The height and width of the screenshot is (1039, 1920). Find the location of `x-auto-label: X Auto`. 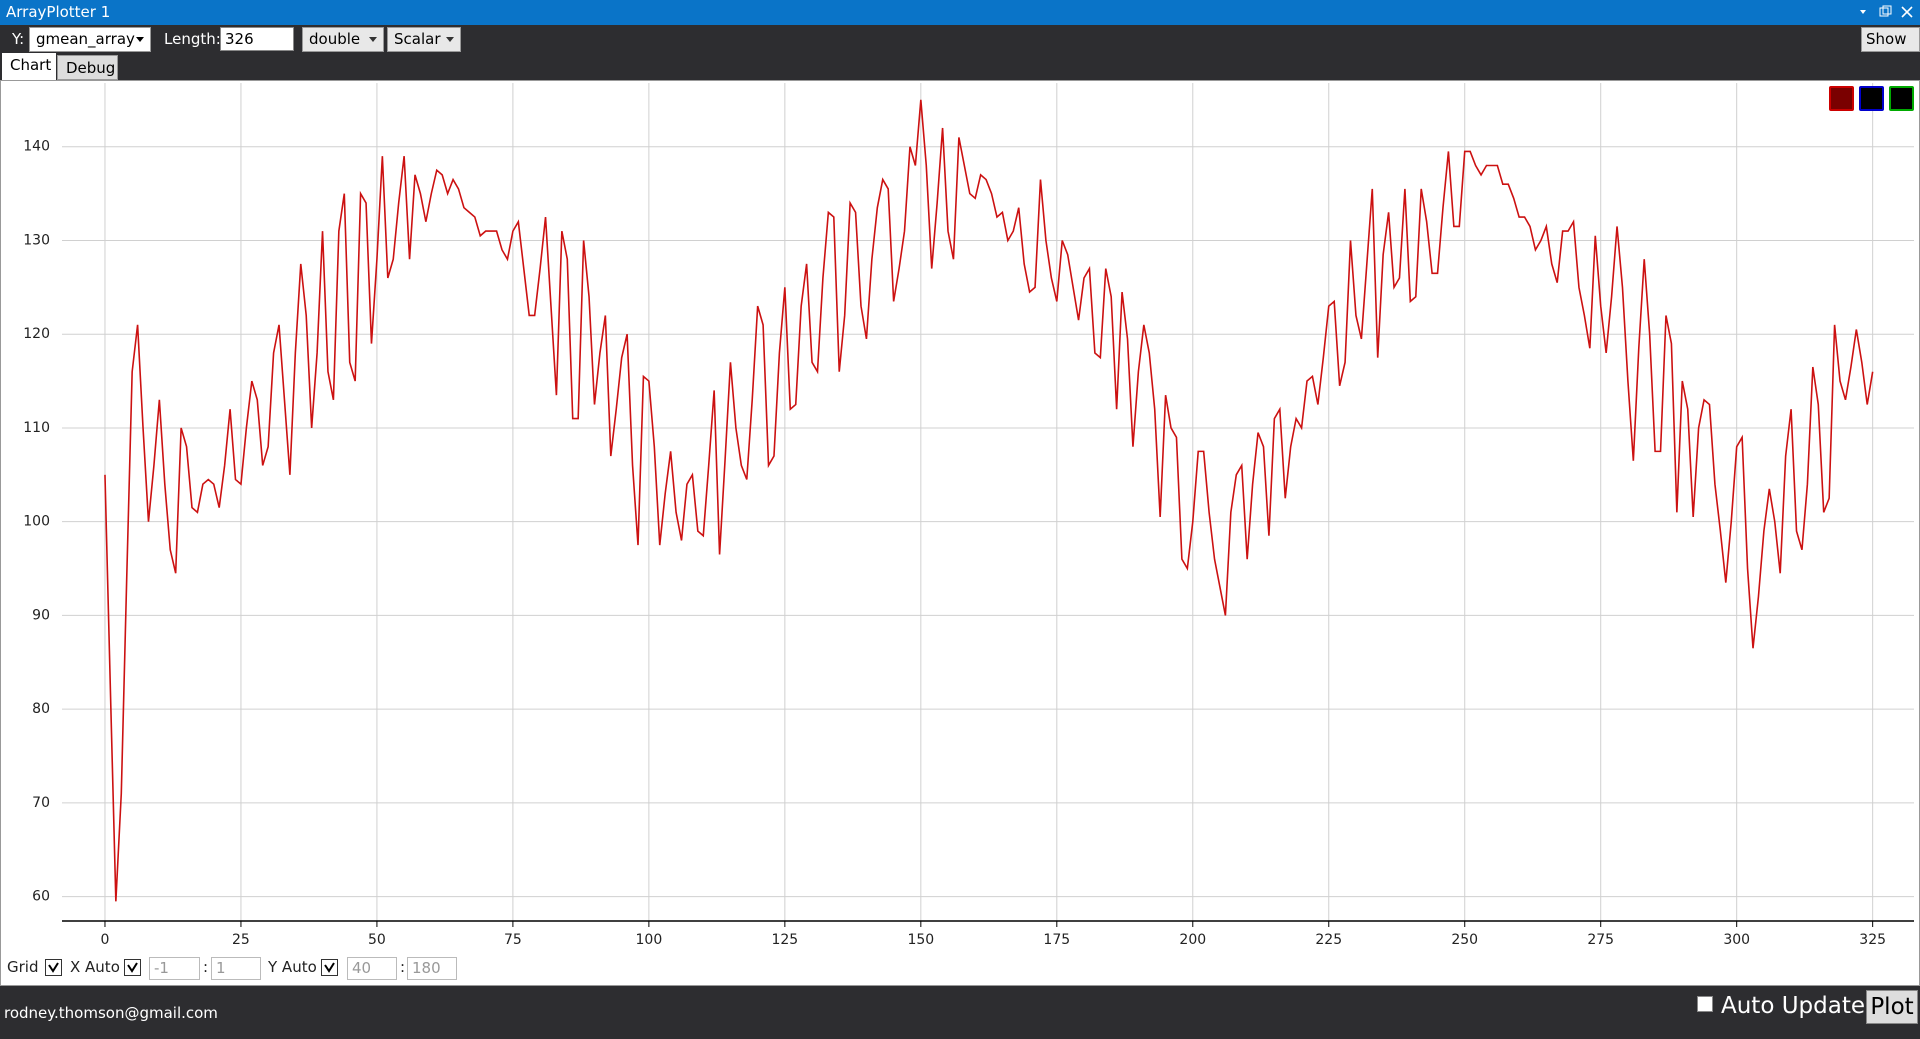

x-auto-label: X Auto is located at coordinates (95, 967).